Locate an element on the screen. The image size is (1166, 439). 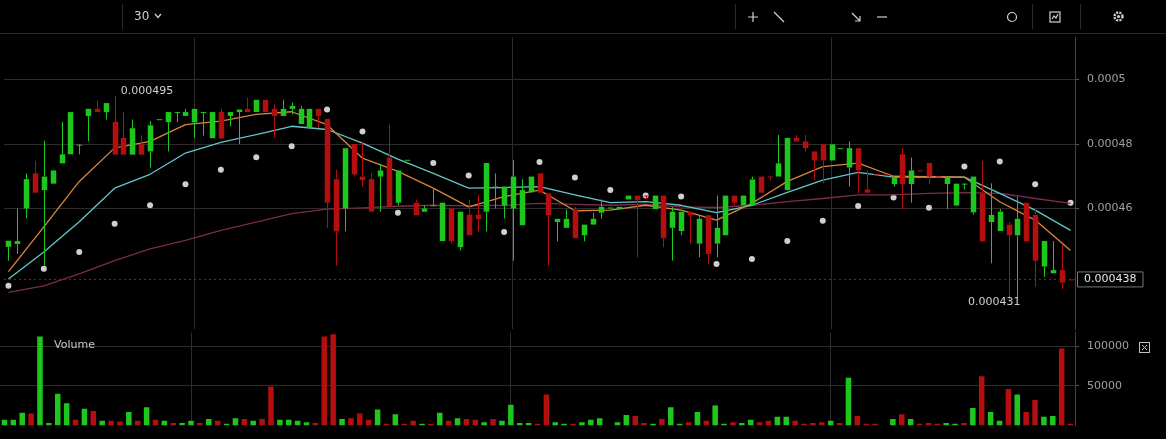
annotation: 0.000495 is located at coordinates (147, 91).